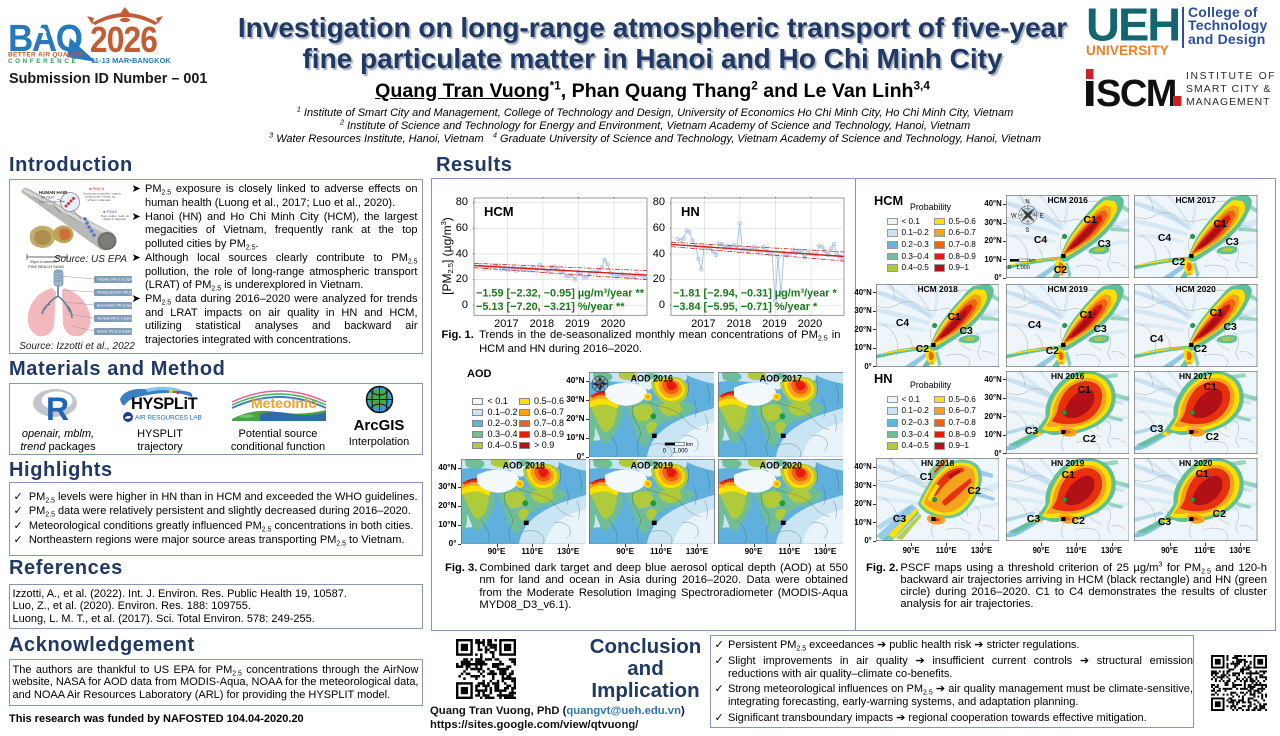 The width and height of the screenshot is (1280, 736). Describe the element at coordinates (523, 465) in the screenshot. I see `svg-text: AOD 2018` at that location.